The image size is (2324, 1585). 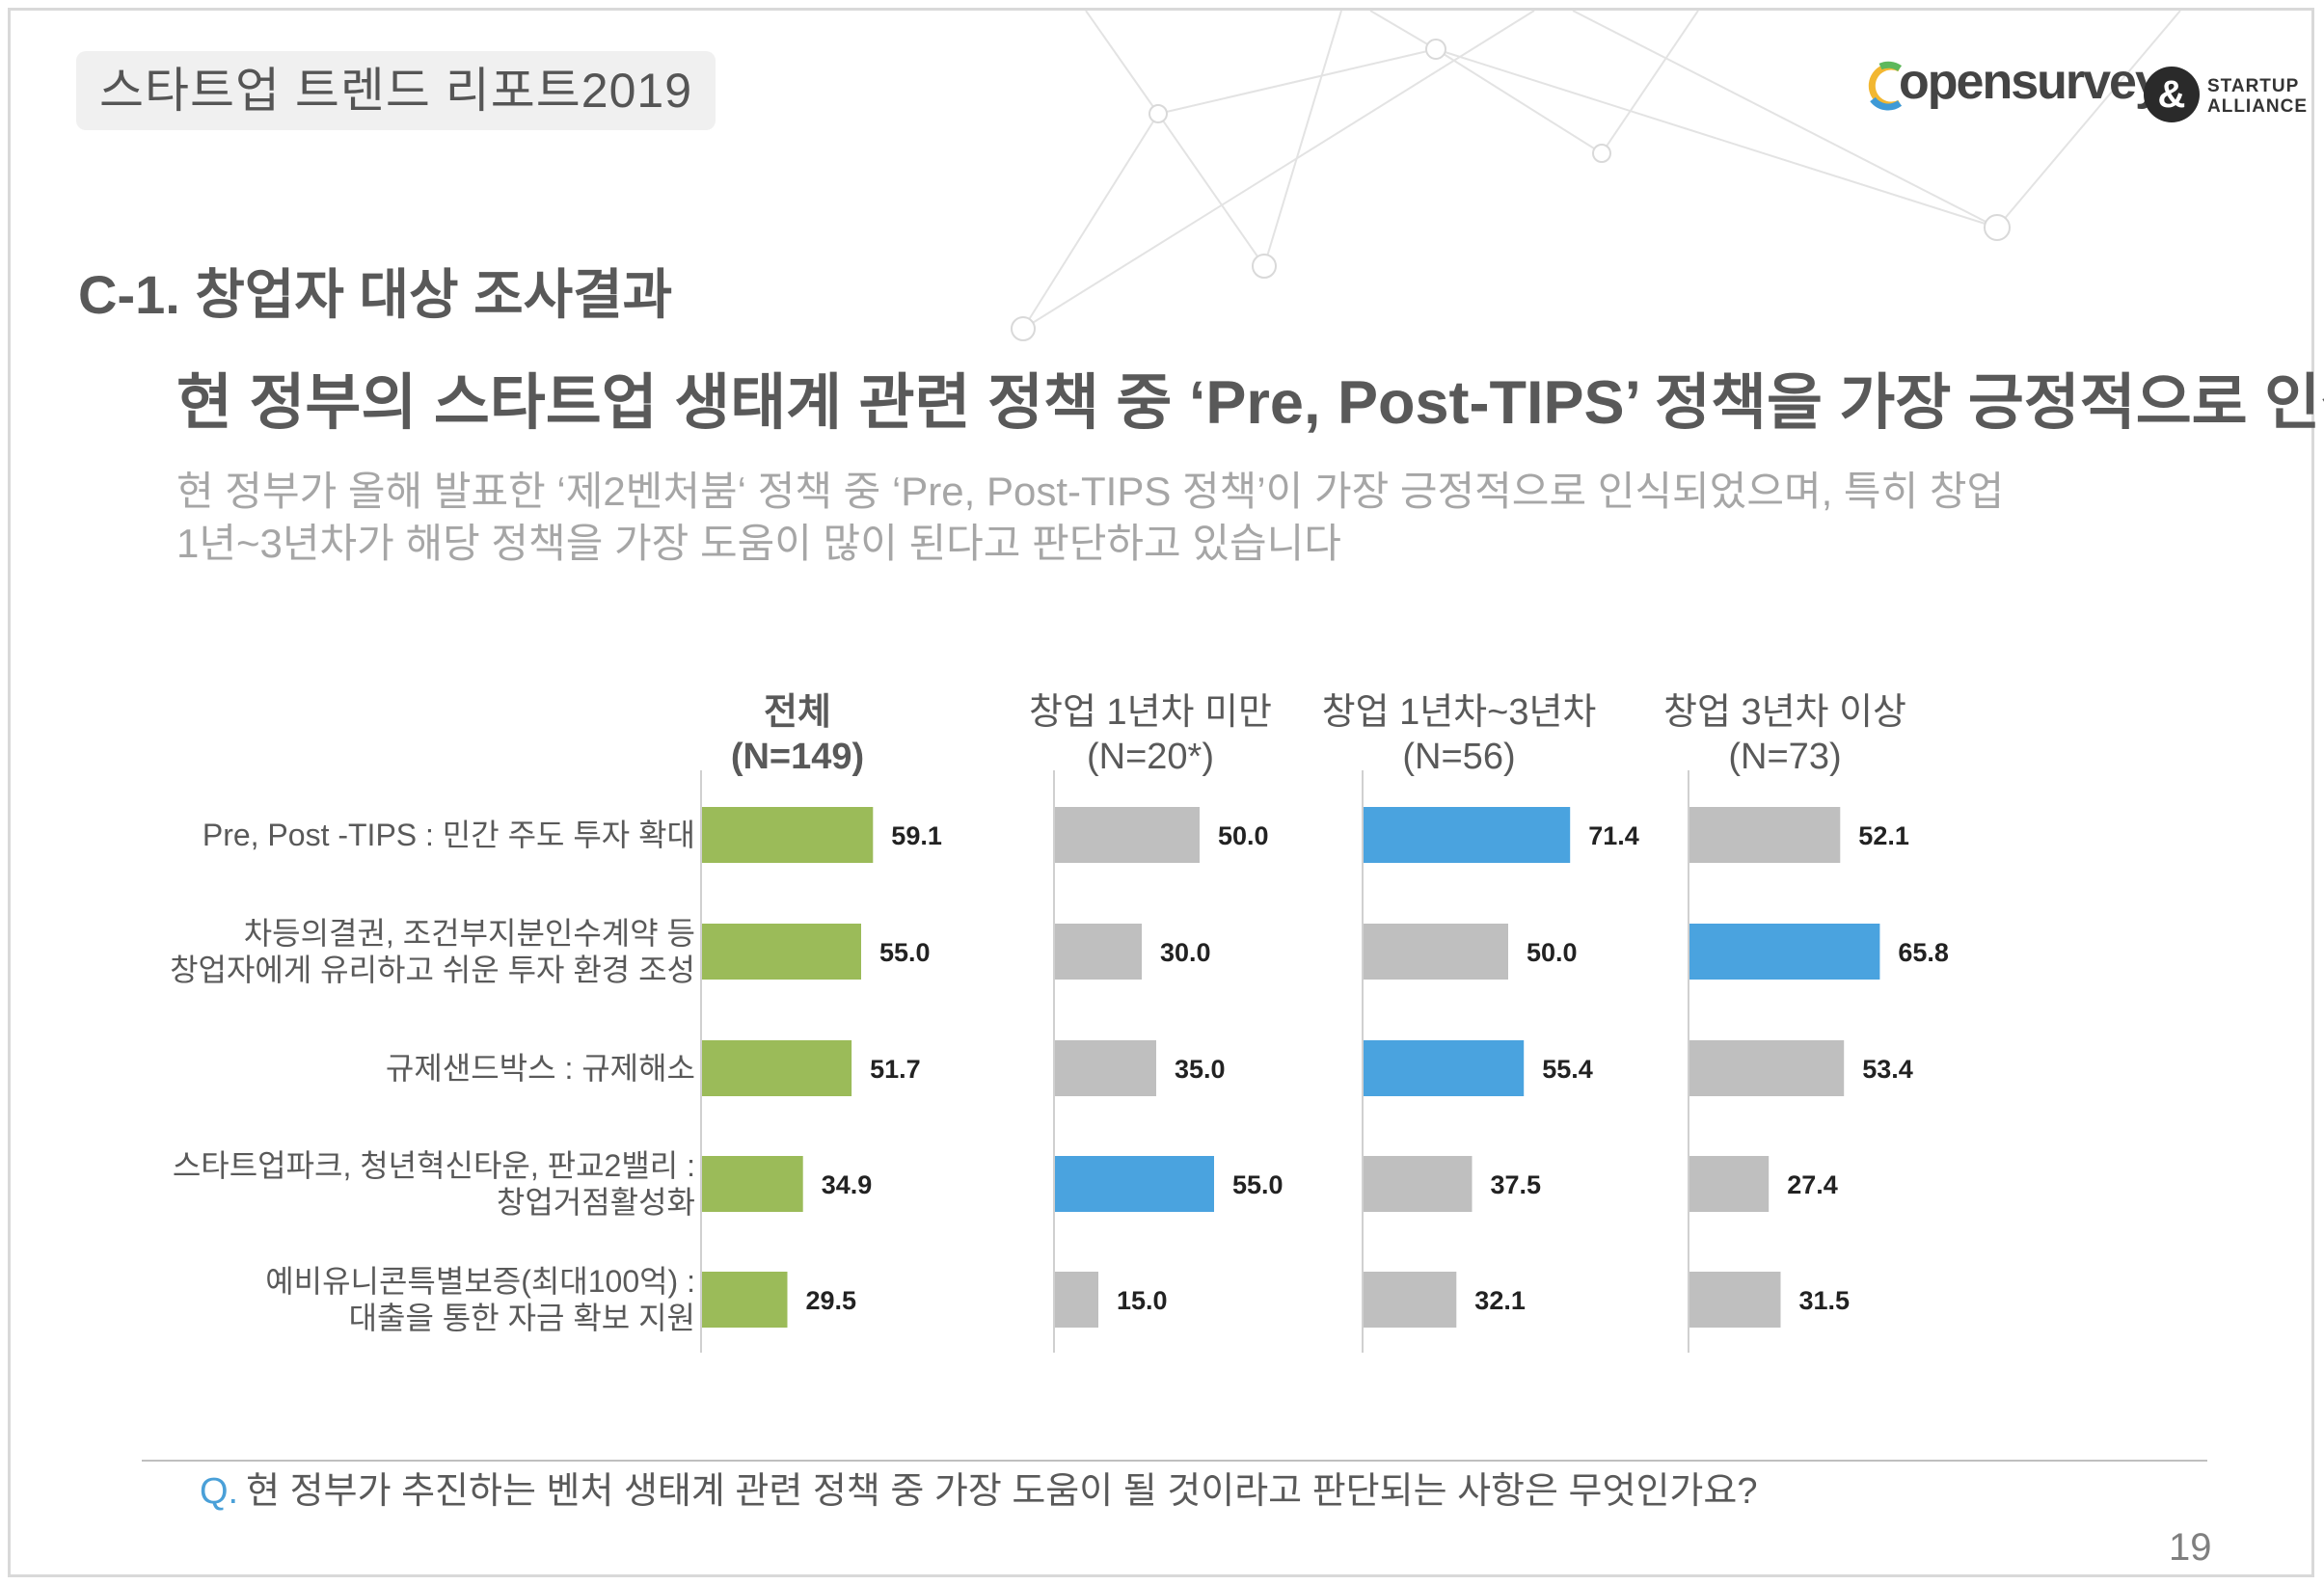 I want to click on series-header-name: 전체, so click(x=797, y=712).